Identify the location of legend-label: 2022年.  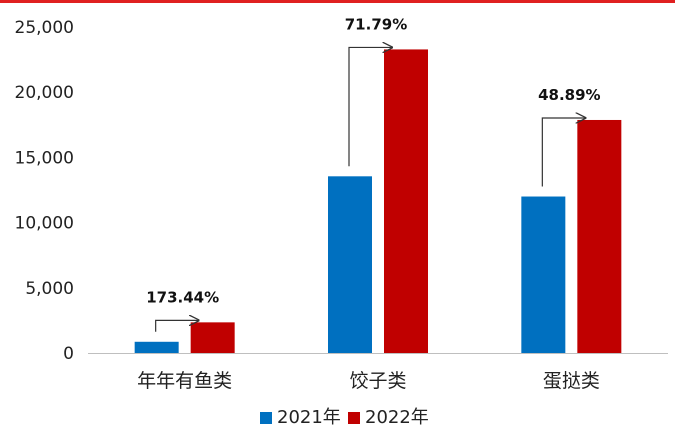
(397, 417).